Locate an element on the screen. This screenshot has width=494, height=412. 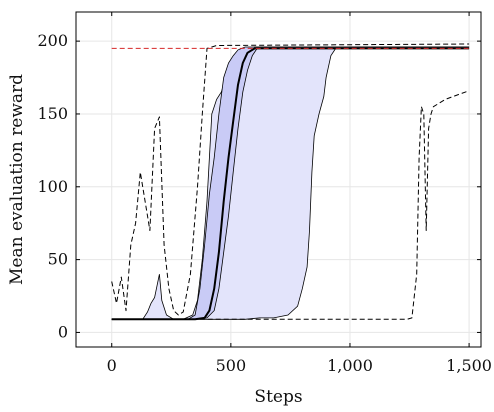
x-tick-label: 1,500 is located at coordinates (469, 365).